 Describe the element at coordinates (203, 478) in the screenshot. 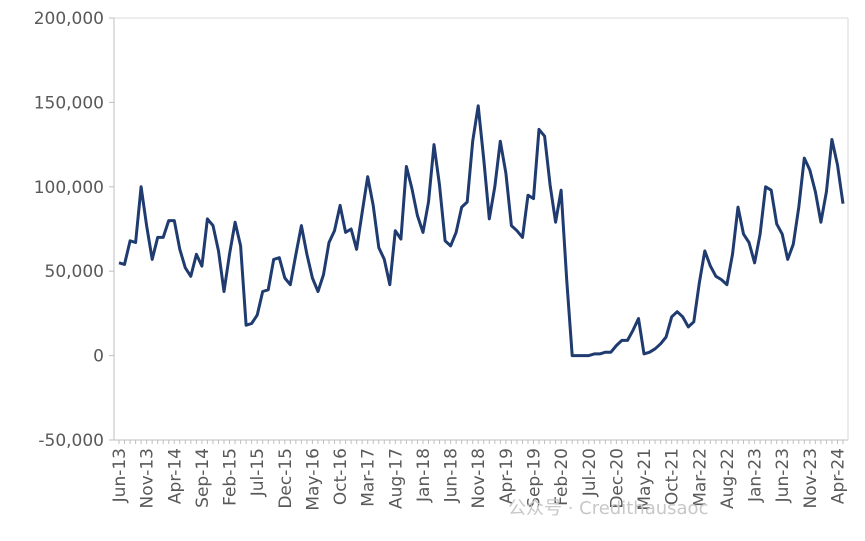

I see `x-tick-label: Sep-14` at that location.